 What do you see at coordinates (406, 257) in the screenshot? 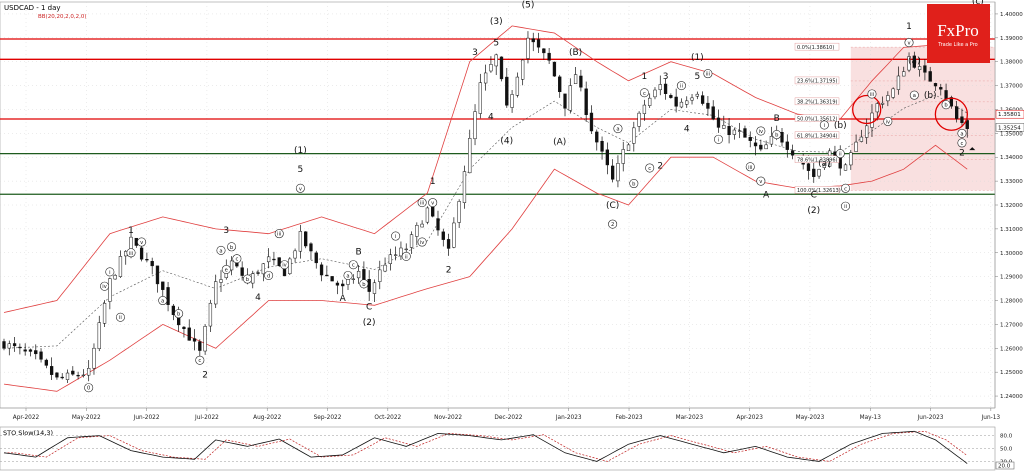
I see `wave-label: ii` at bounding box center [406, 257].